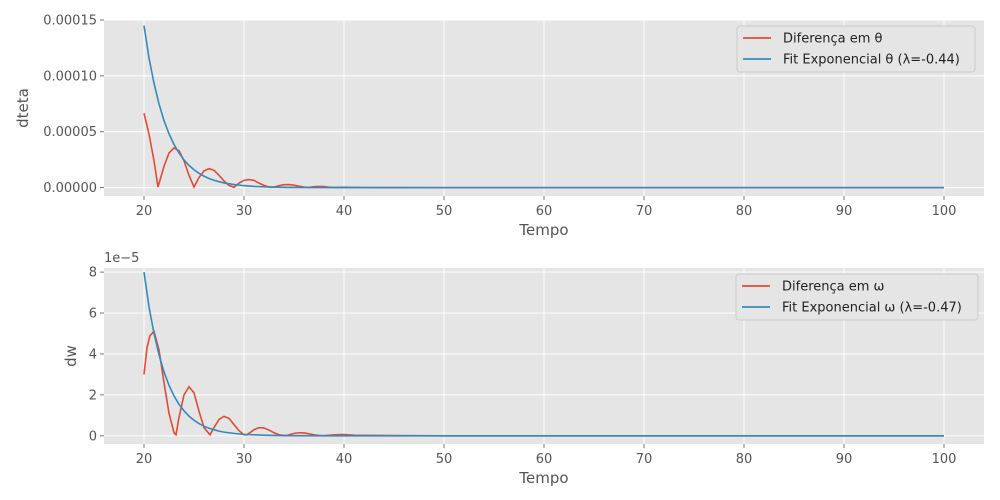 This screenshot has height=500, width=1000. I want to click on y-tick-label: 0.00000, so click(70, 188).